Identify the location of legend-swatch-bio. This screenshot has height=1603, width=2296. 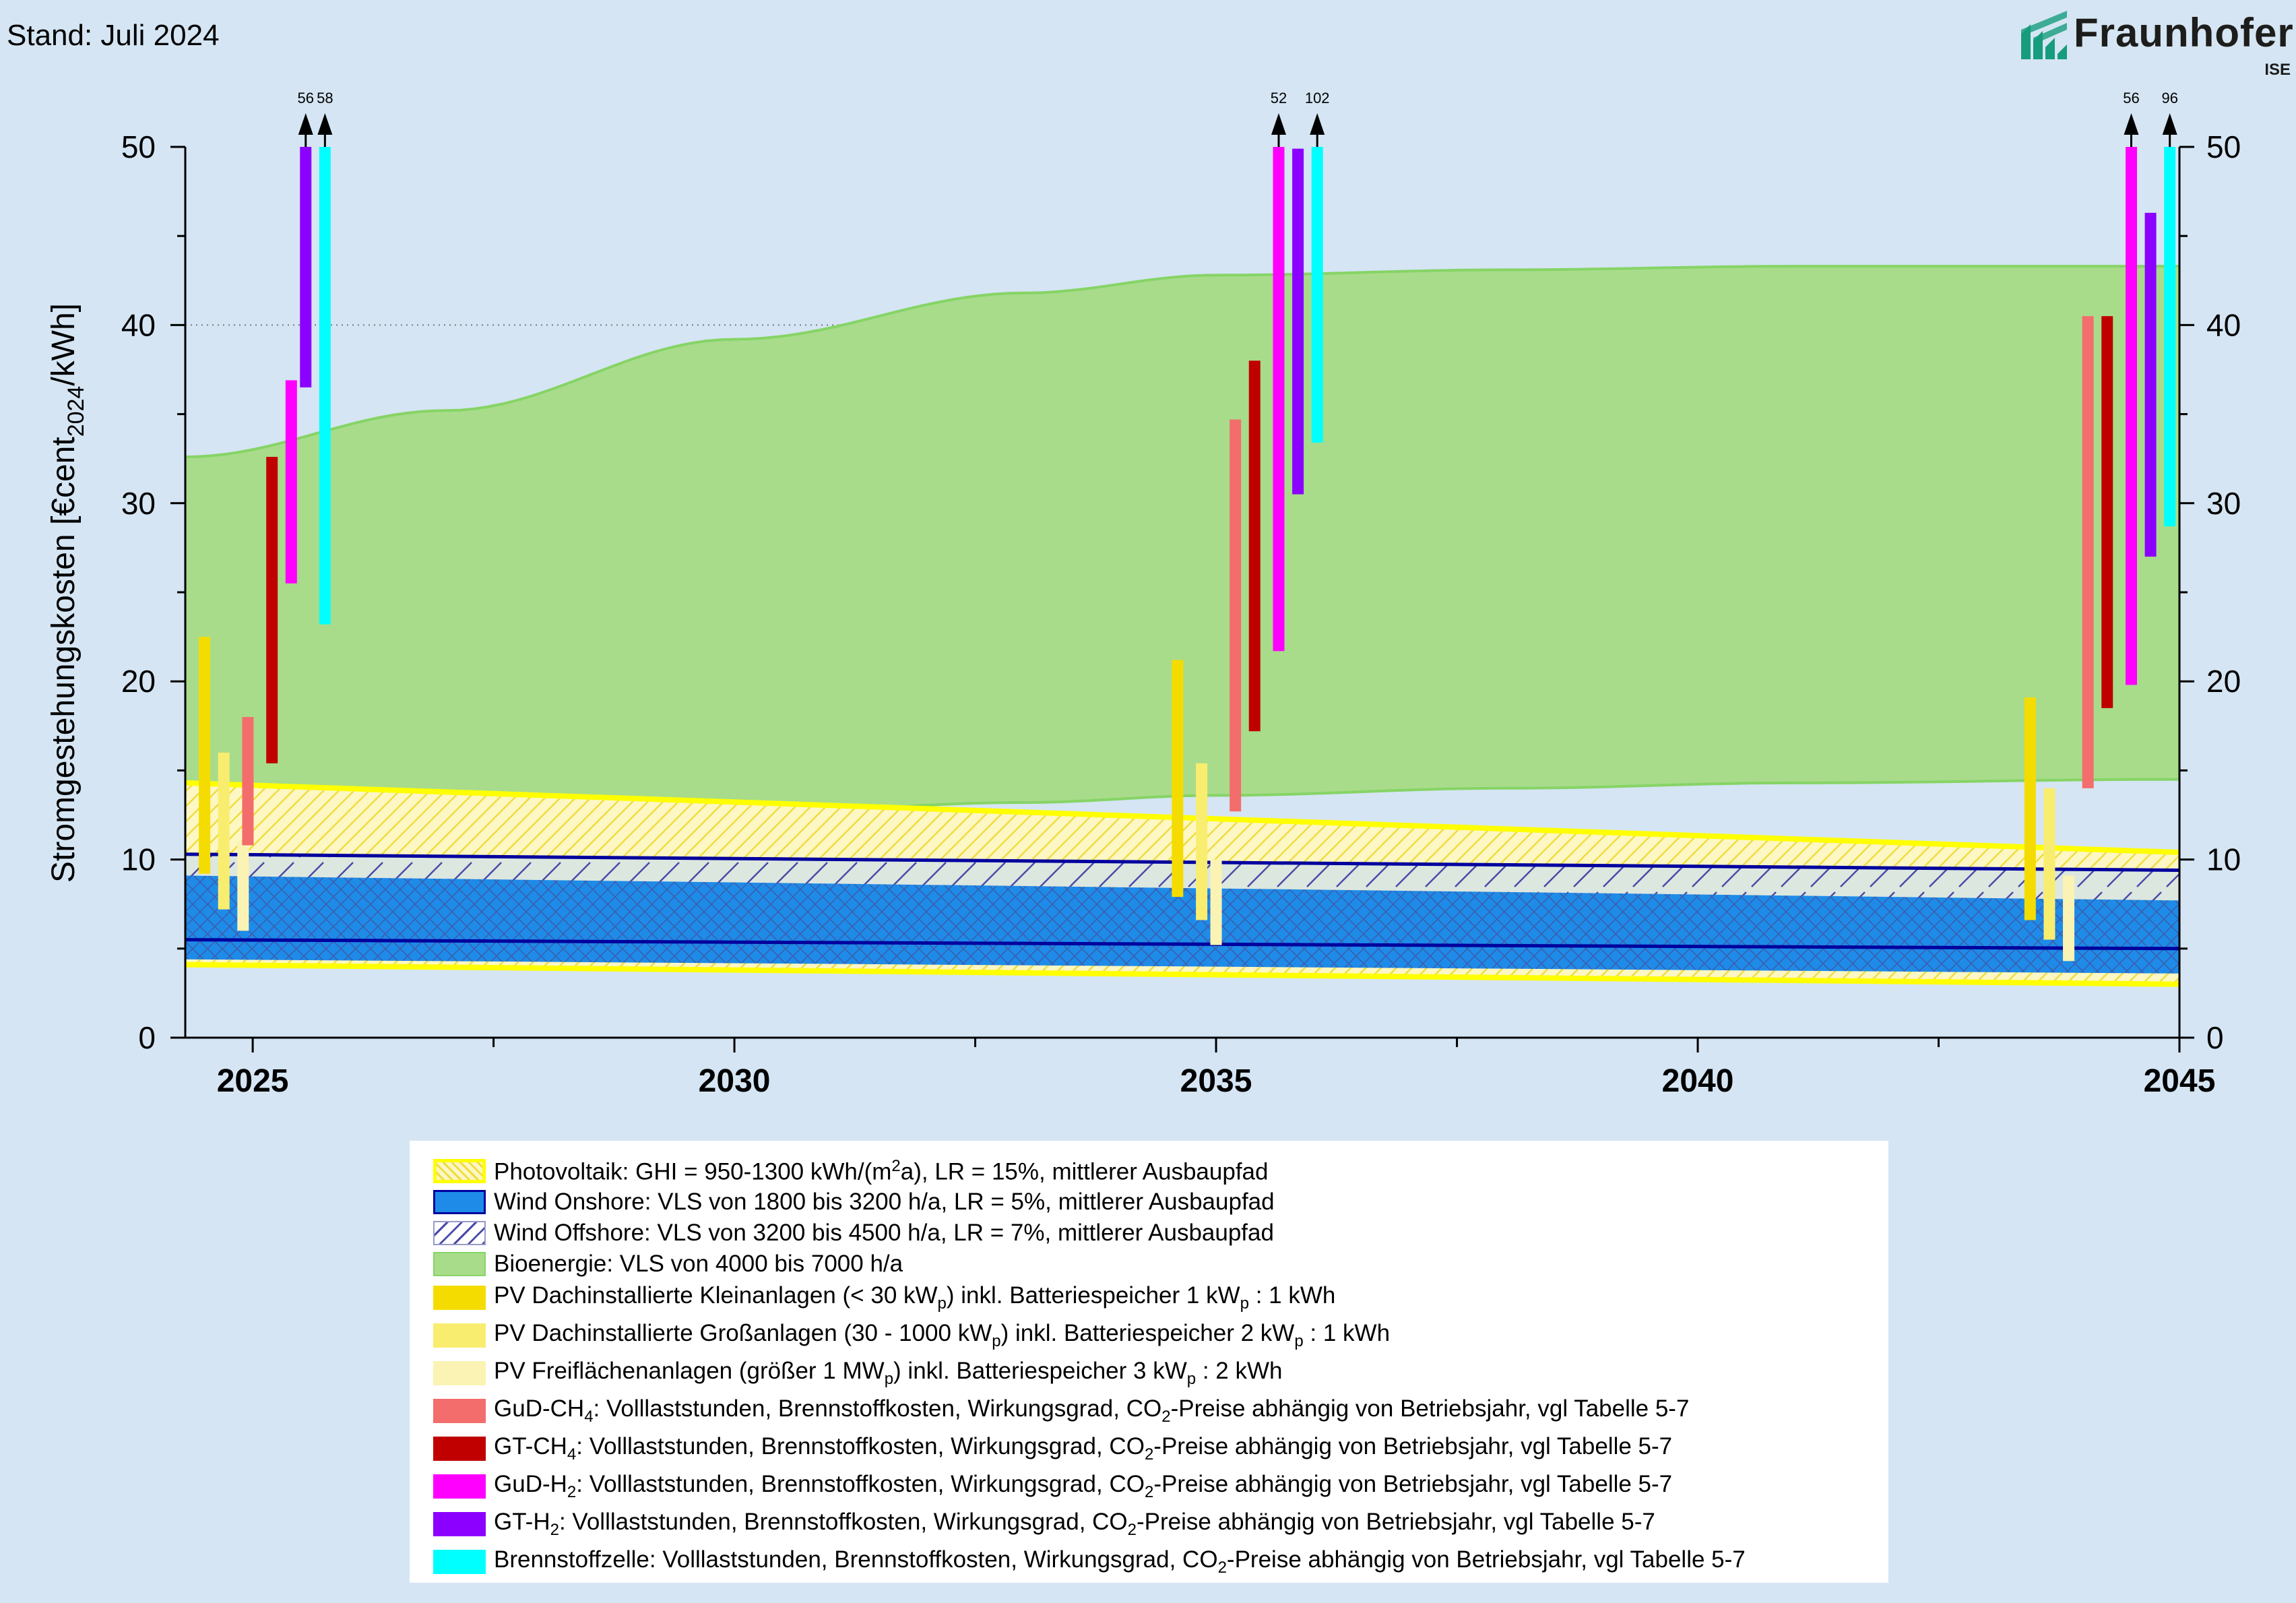
(459, 1264).